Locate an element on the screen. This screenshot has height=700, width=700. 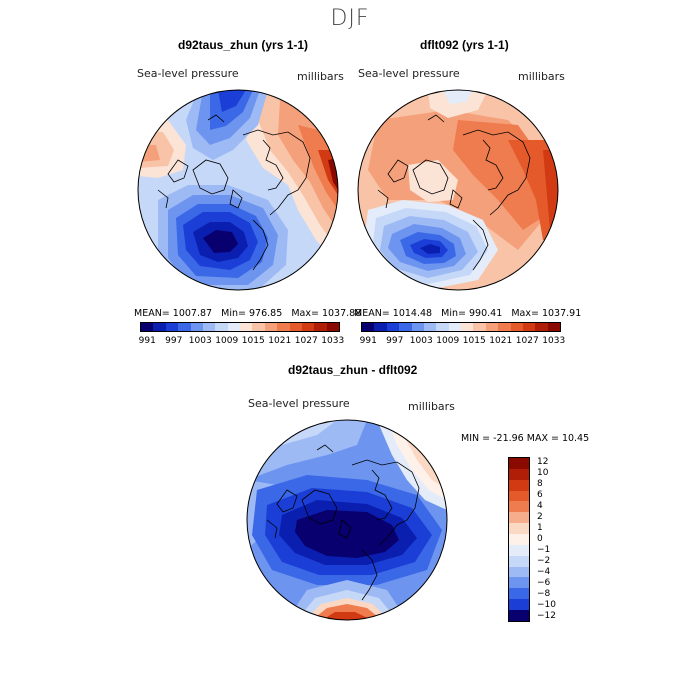
panel2-max-value: 1037.91 is located at coordinates (561, 313).